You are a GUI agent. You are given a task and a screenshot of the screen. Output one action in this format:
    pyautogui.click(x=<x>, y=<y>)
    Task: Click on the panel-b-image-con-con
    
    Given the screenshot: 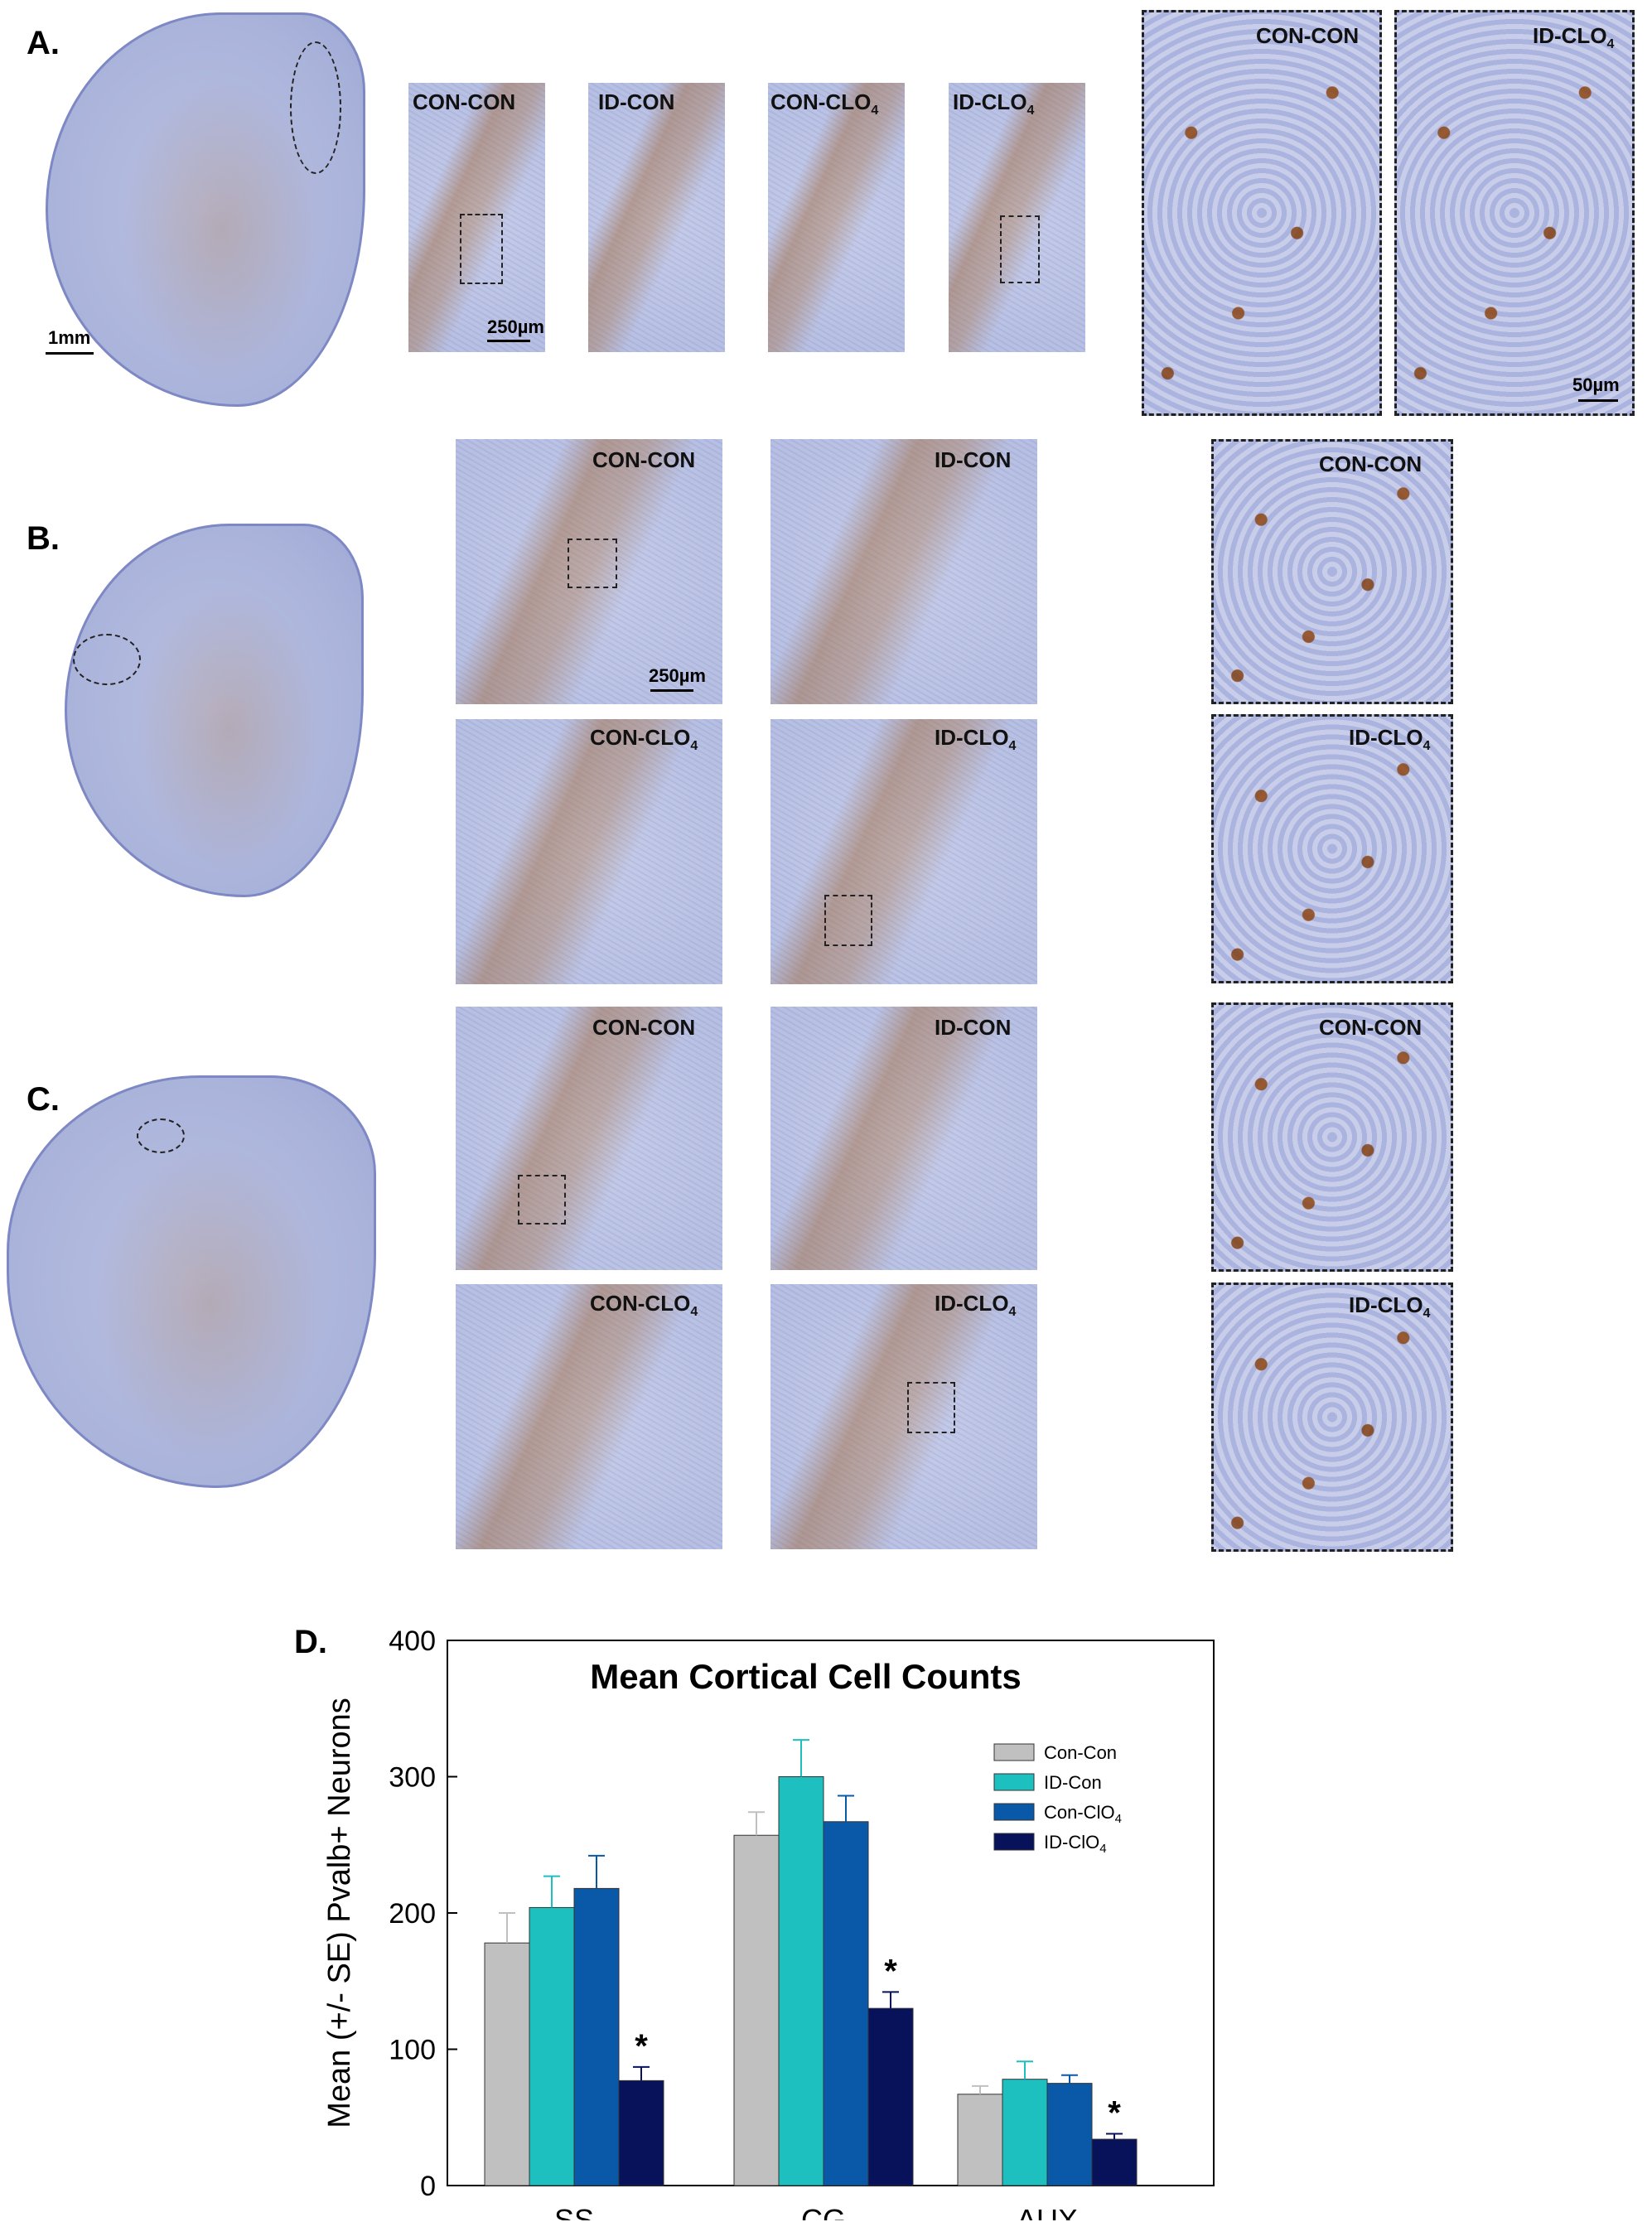 What is the action you would take?
    pyautogui.click(x=589, y=572)
    